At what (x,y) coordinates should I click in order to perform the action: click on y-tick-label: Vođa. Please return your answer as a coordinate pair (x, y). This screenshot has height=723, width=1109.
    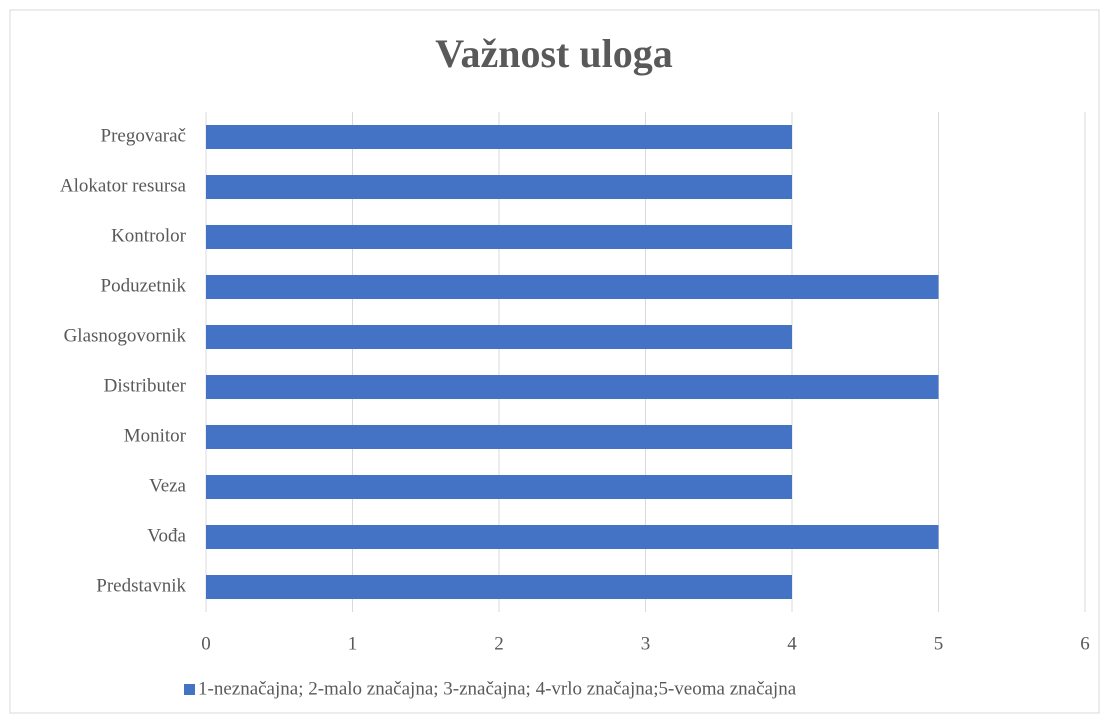
    Looking at the image, I should click on (166, 535).